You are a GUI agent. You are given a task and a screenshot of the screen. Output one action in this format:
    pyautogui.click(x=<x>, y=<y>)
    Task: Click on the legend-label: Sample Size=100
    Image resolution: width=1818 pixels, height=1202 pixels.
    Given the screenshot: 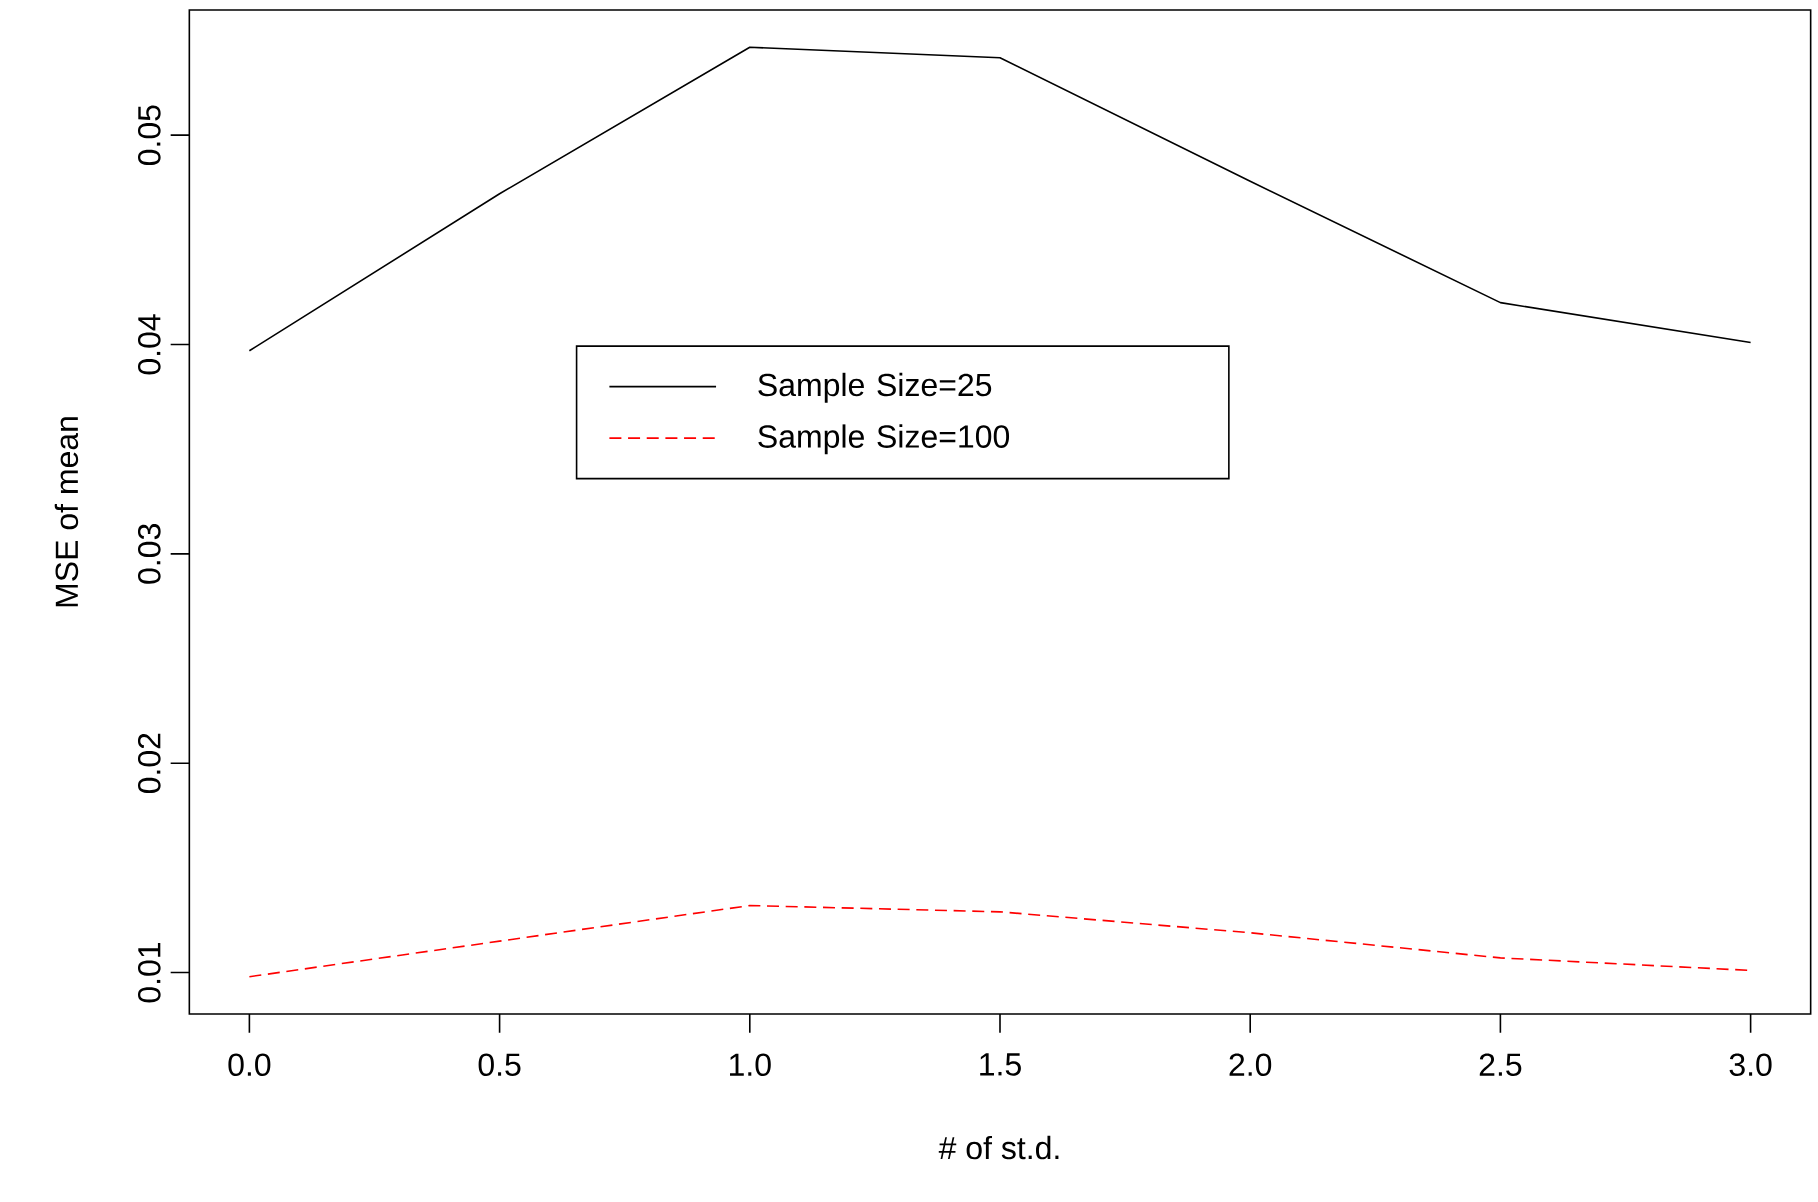 What is the action you would take?
    pyautogui.click(x=884, y=439)
    